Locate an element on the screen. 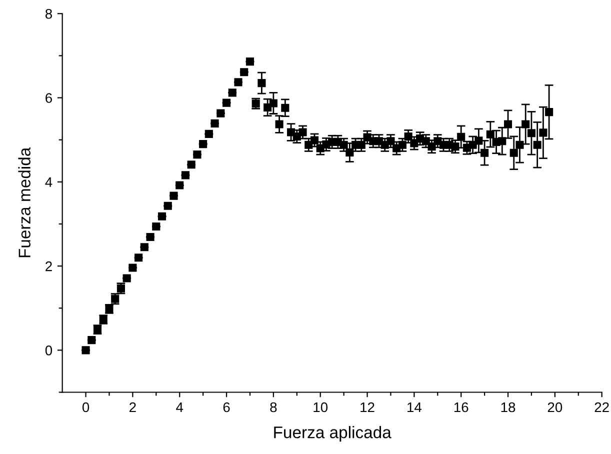 Image resolution: width=611 pixels, height=454 pixels. x-tick-label: 4 is located at coordinates (180, 407).